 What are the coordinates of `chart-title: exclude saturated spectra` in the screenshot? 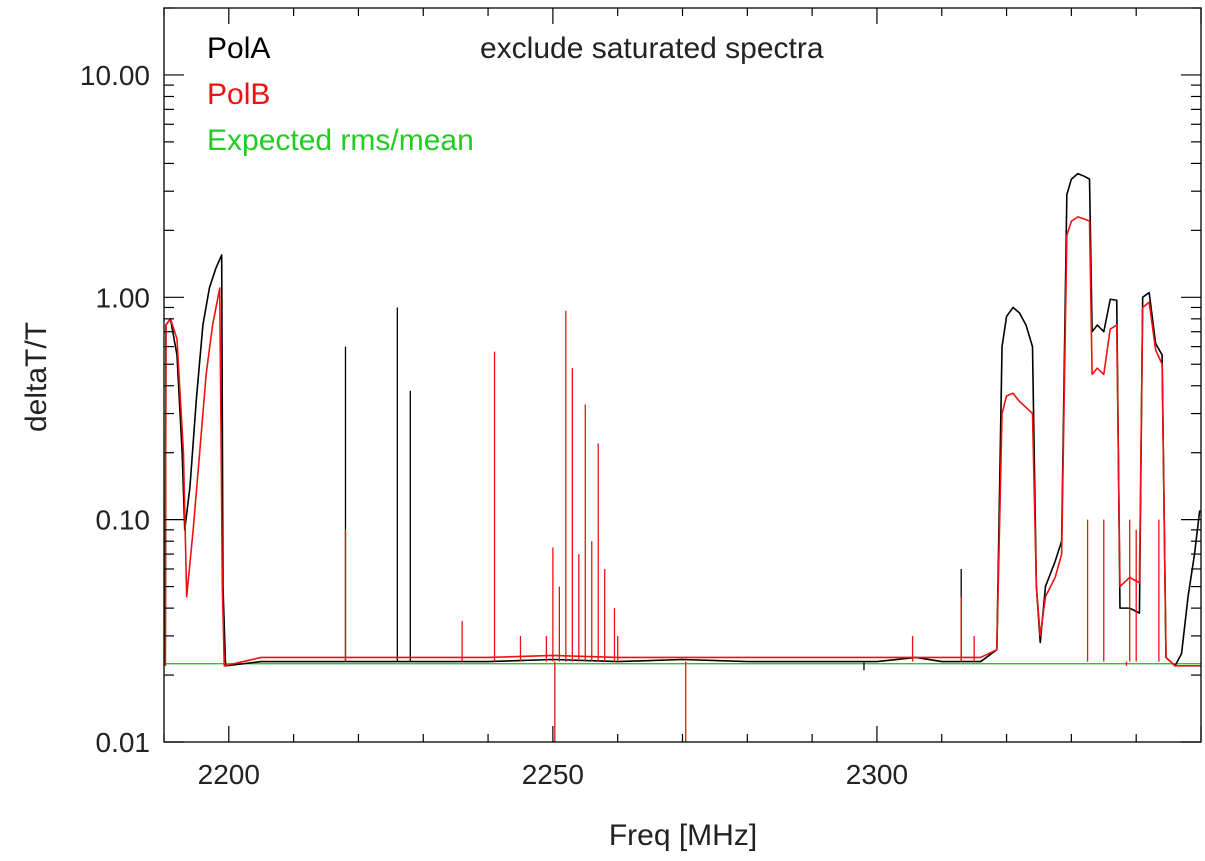 It's located at (652, 48).